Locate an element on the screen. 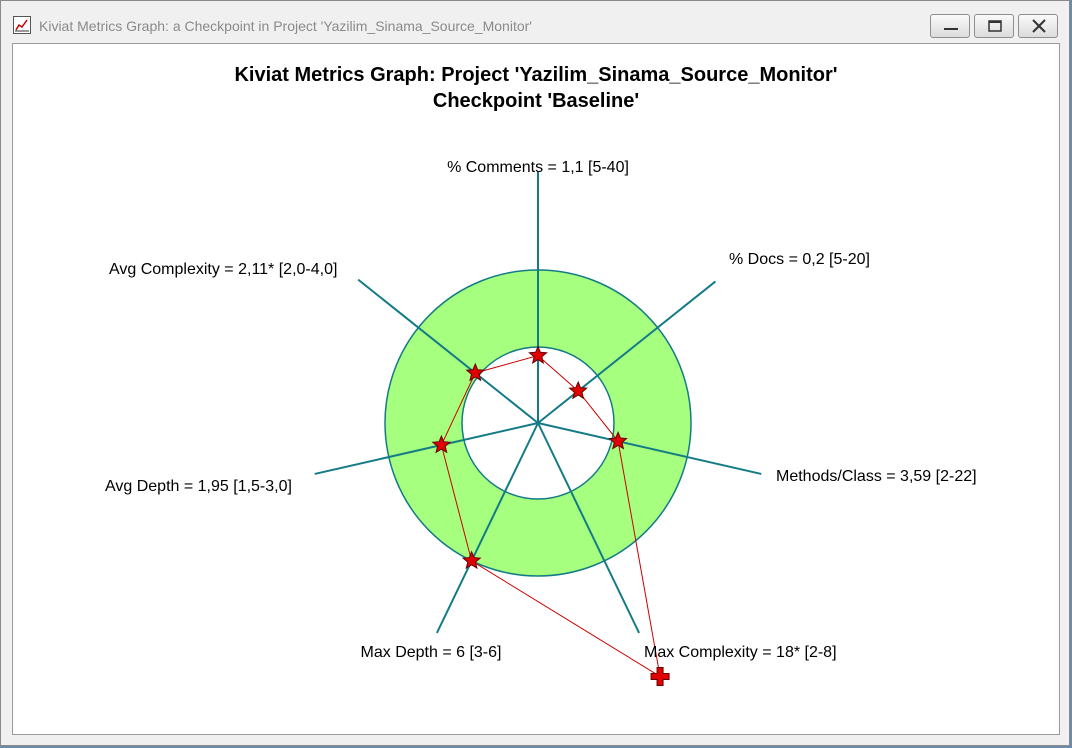 This screenshot has height=748, width=1072. marker-docs is located at coordinates (578, 390).